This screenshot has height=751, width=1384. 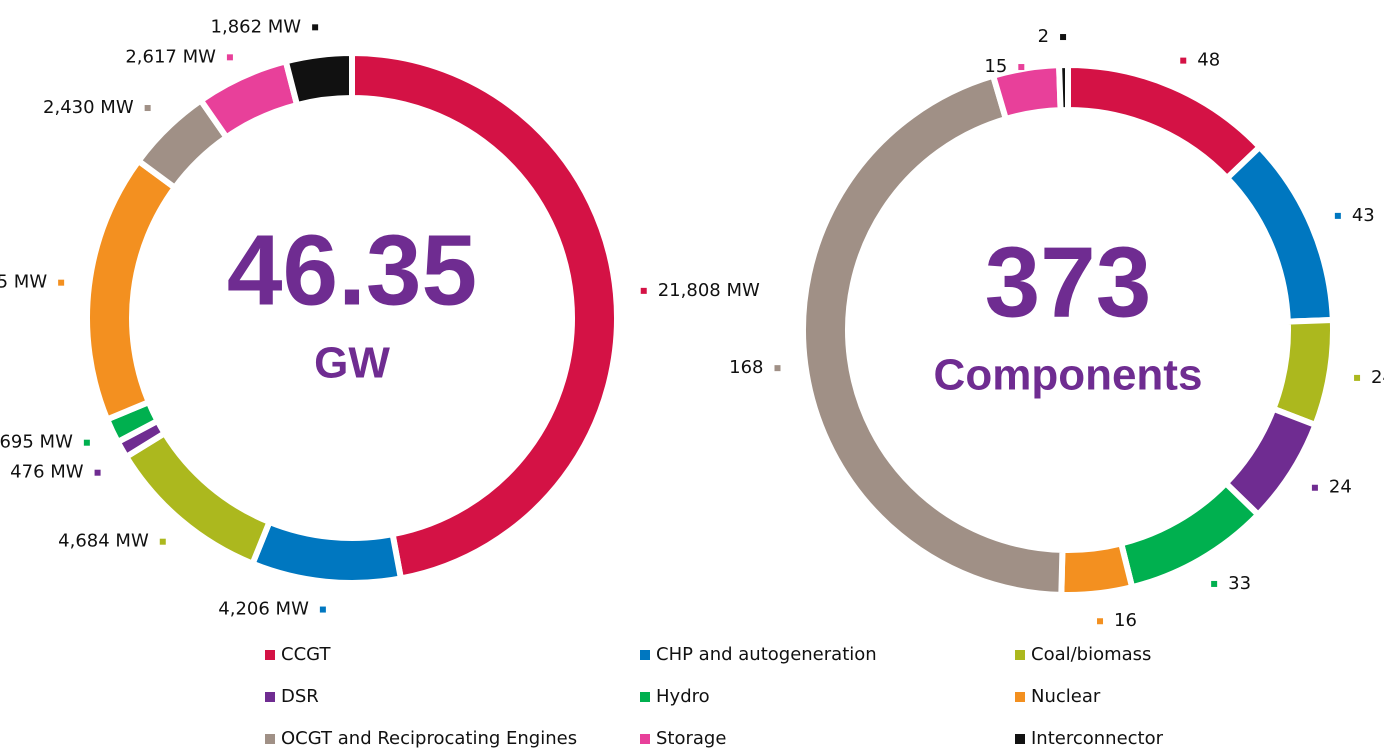 I want to click on data-label: 476 MW, so click(x=47, y=472).